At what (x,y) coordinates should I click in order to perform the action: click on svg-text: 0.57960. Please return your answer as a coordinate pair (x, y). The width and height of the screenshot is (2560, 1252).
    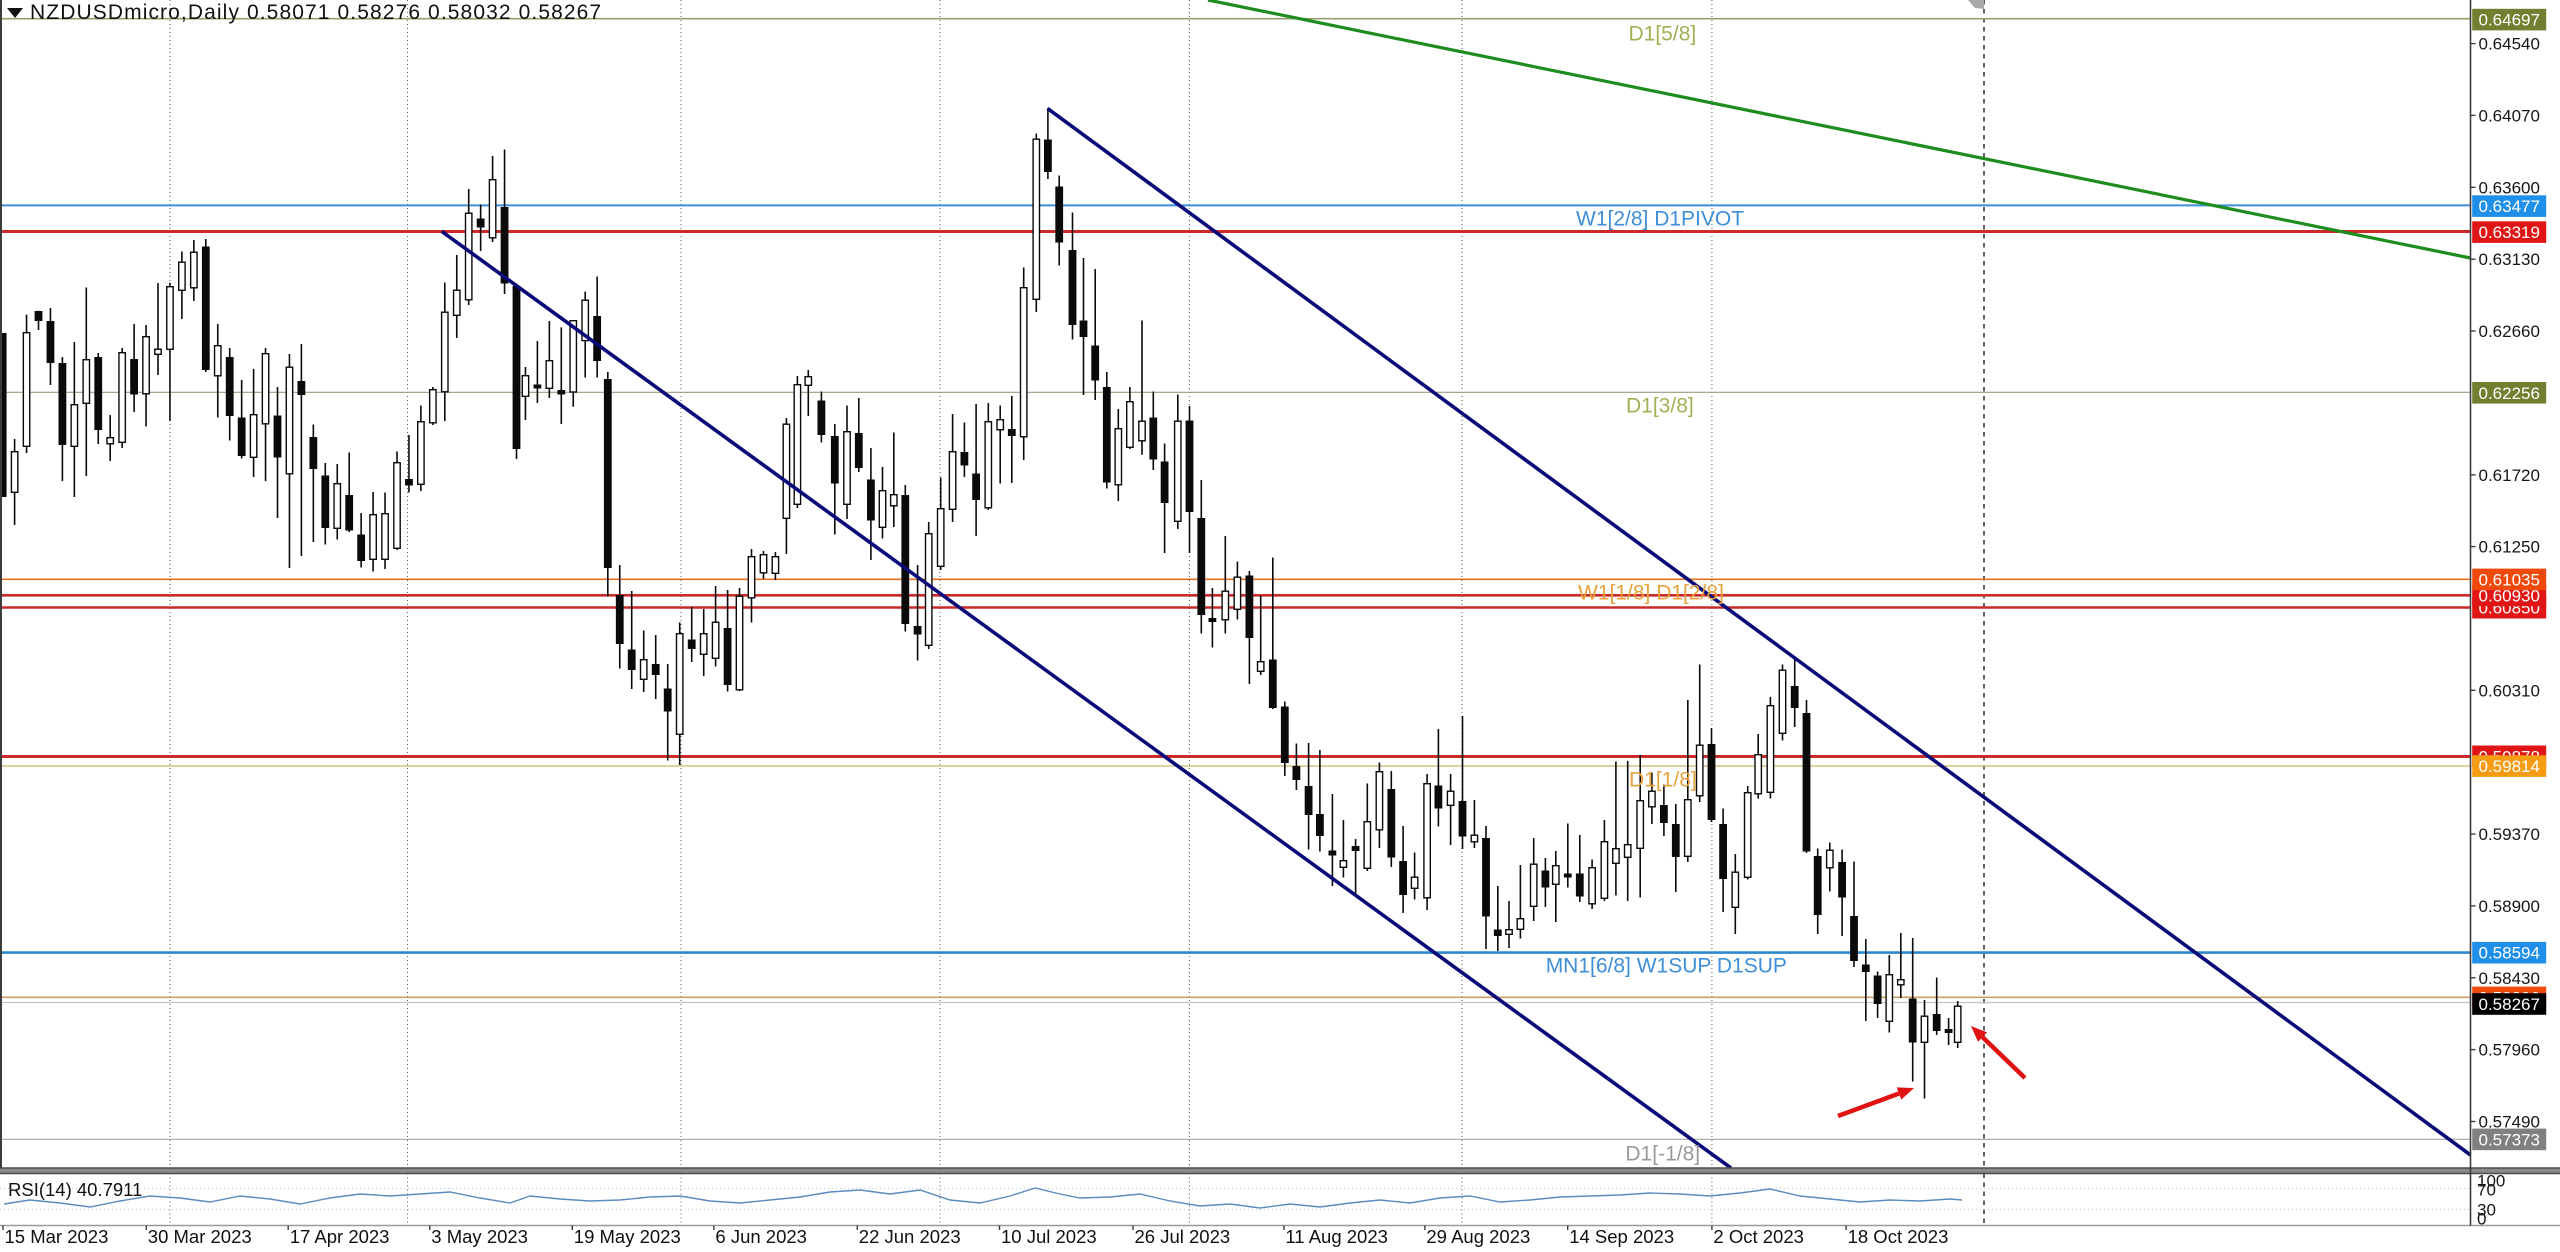
    Looking at the image, I should click on (2509, 1050).